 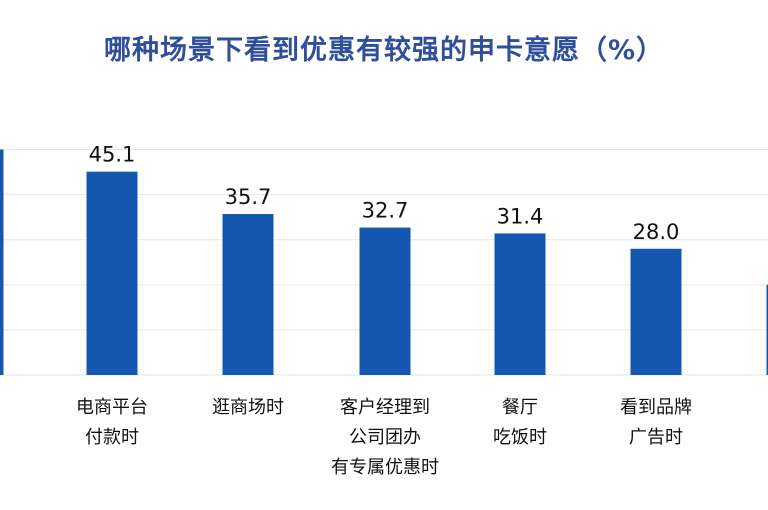 I want to click on category-label-1-1: 付款时, so click(x=112, y=437).